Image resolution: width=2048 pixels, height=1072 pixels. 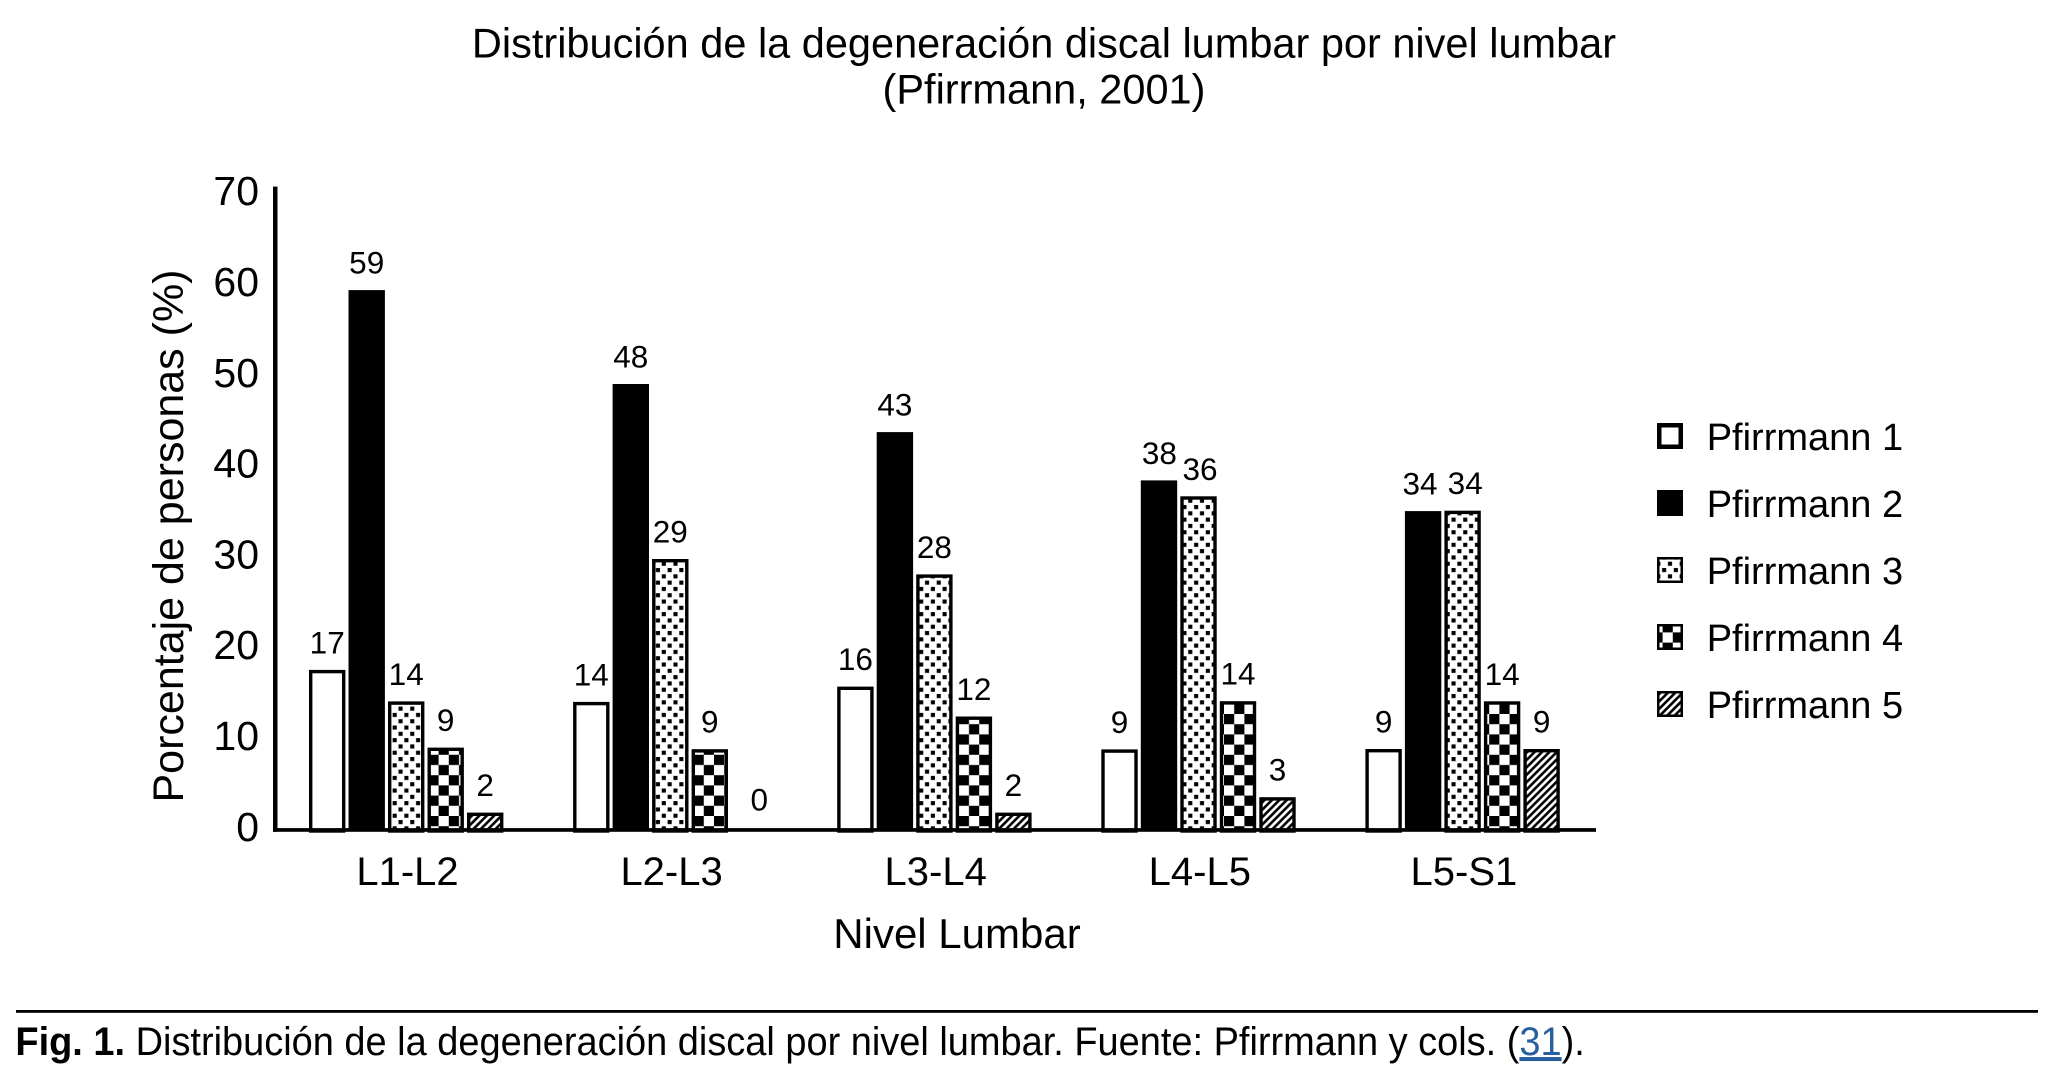 What do you see at coordinates (1805, 505) in the screenshot?
I see `svg-text: Pfirrmann 2` at bounding box center [1805, 505].